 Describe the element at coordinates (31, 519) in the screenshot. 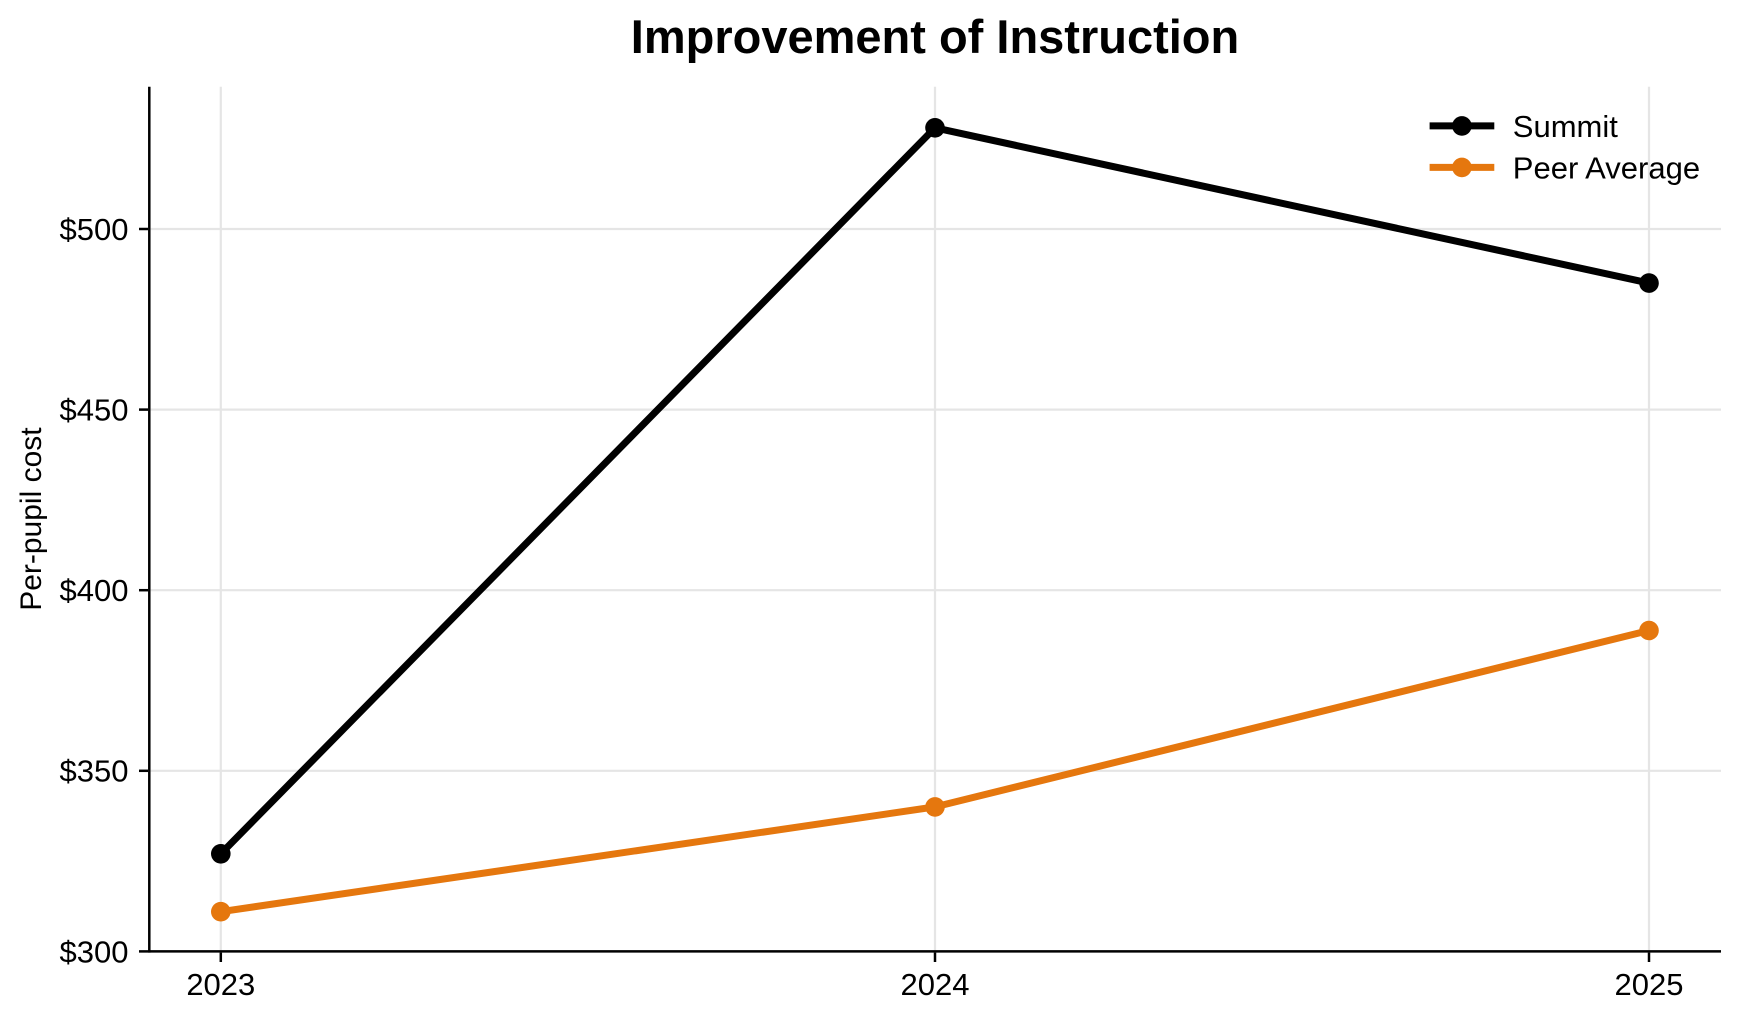

I see `svg-text: Per-pupil cost` at that location.